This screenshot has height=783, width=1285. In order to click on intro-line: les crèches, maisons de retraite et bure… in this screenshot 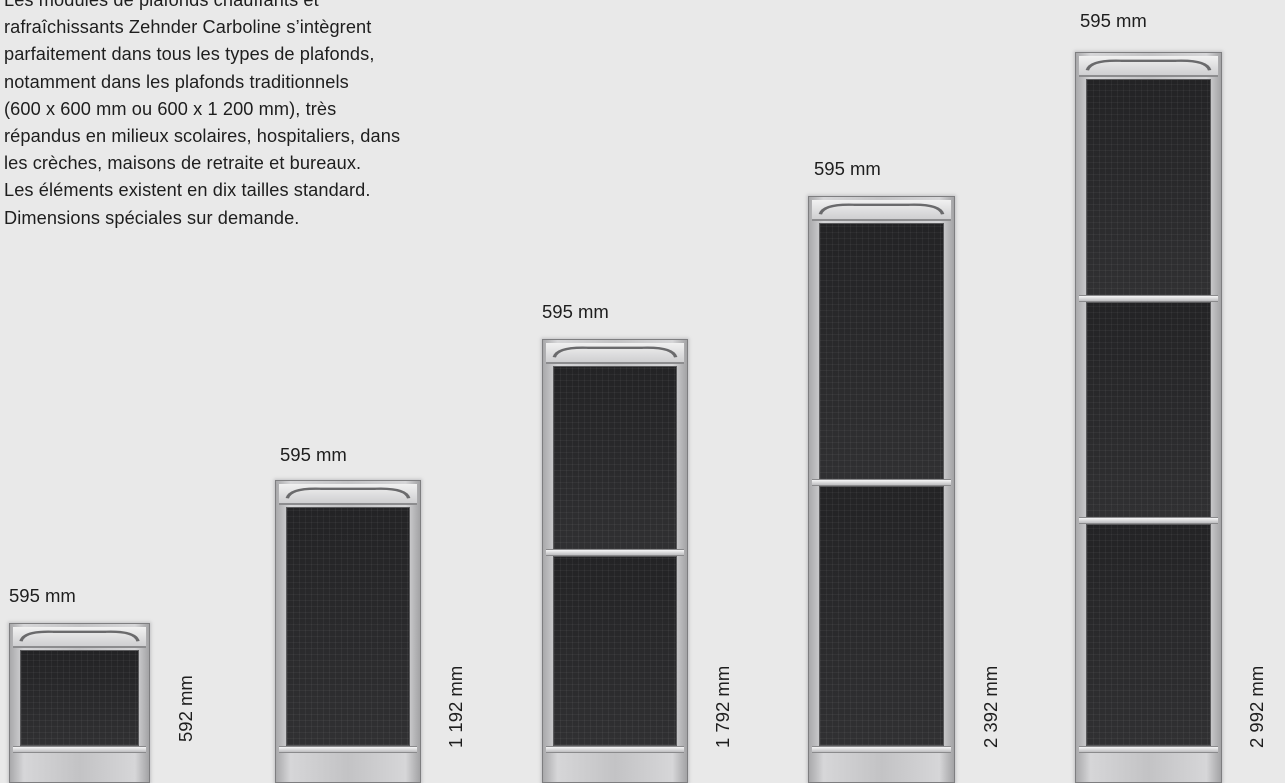, I will do `click(183, 163)`.